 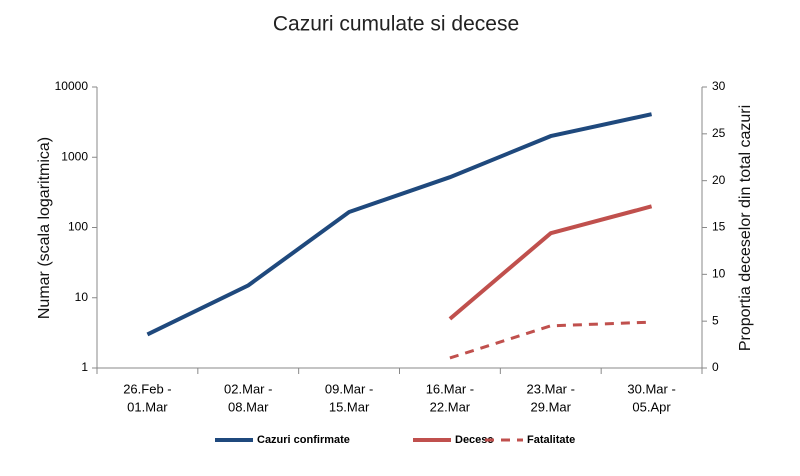 What do you see at coordinates (719, 274) in the screenshot?
I see `y2-tick-label: 10` at bounding box center [719, 274].